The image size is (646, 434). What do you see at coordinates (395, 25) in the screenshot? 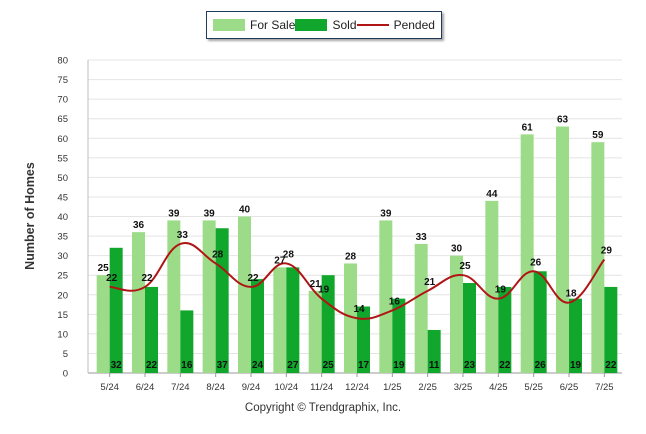
I see `legend-item-pended: Pended` at bounding box center [395, 25].